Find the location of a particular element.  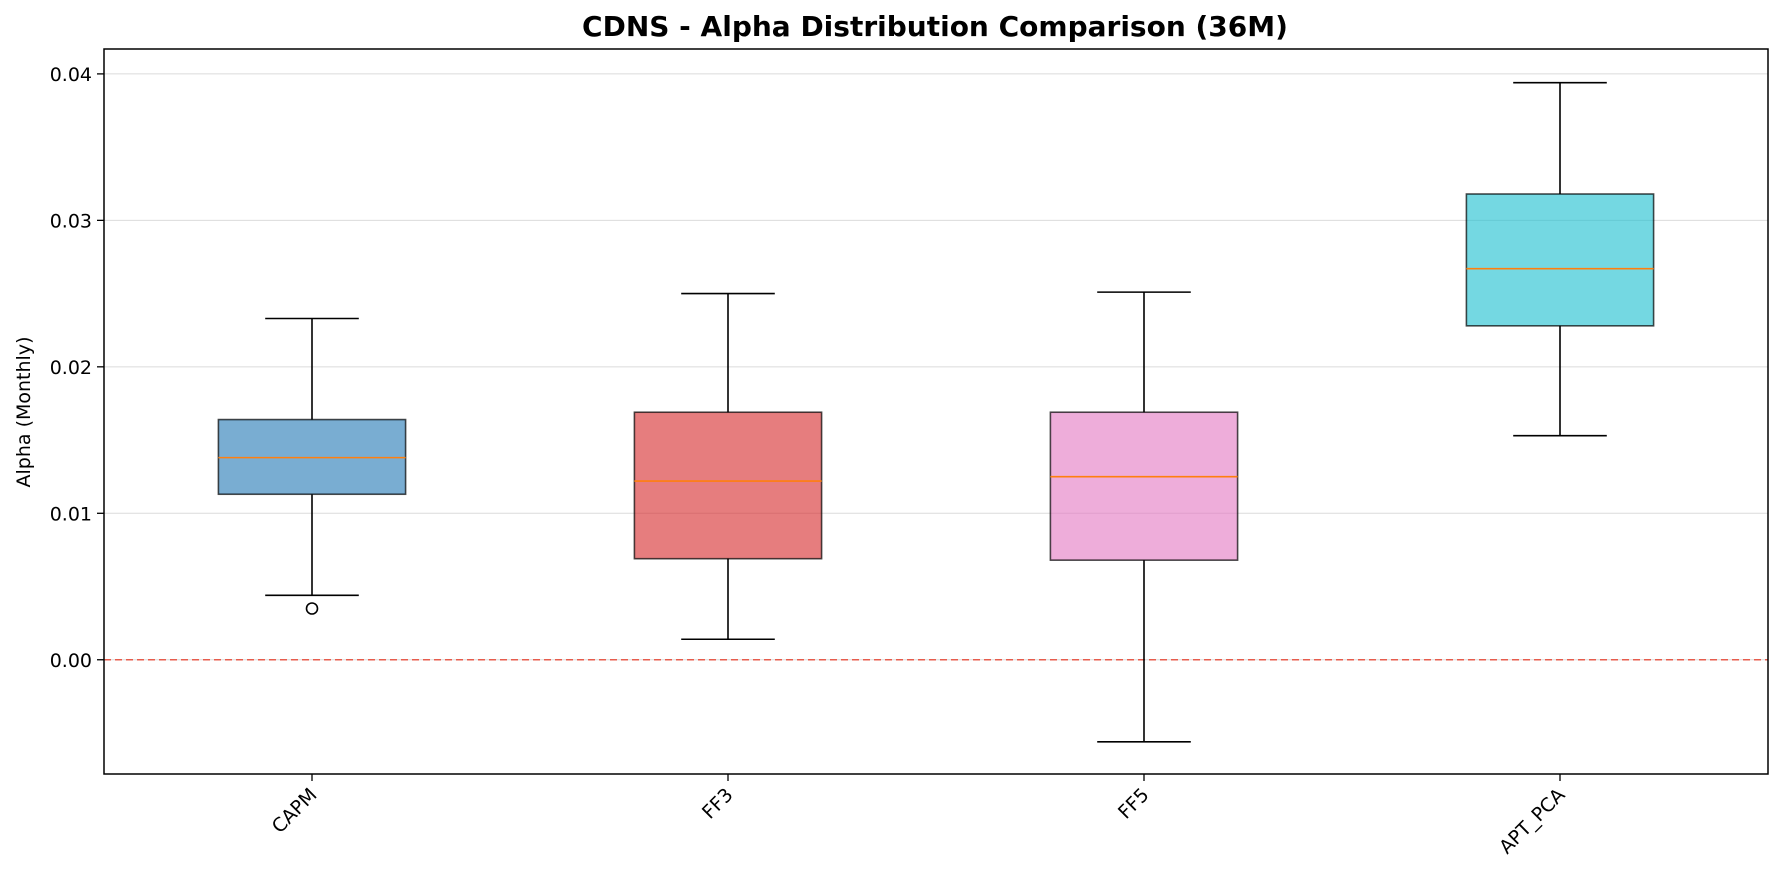

y-tick-label: 0.00 is located at coordinates (71, 661).